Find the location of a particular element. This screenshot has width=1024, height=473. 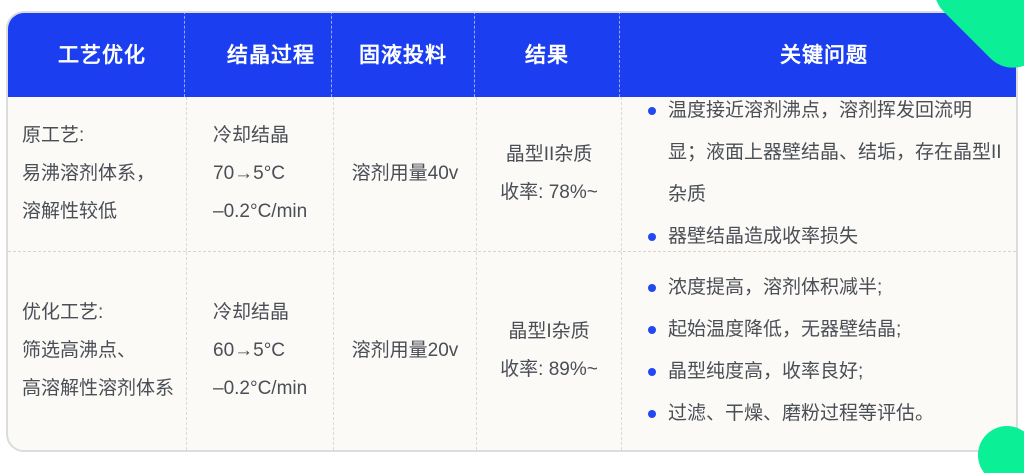

result-line: 收率: 78%~ is located at coordinates (549, 192).